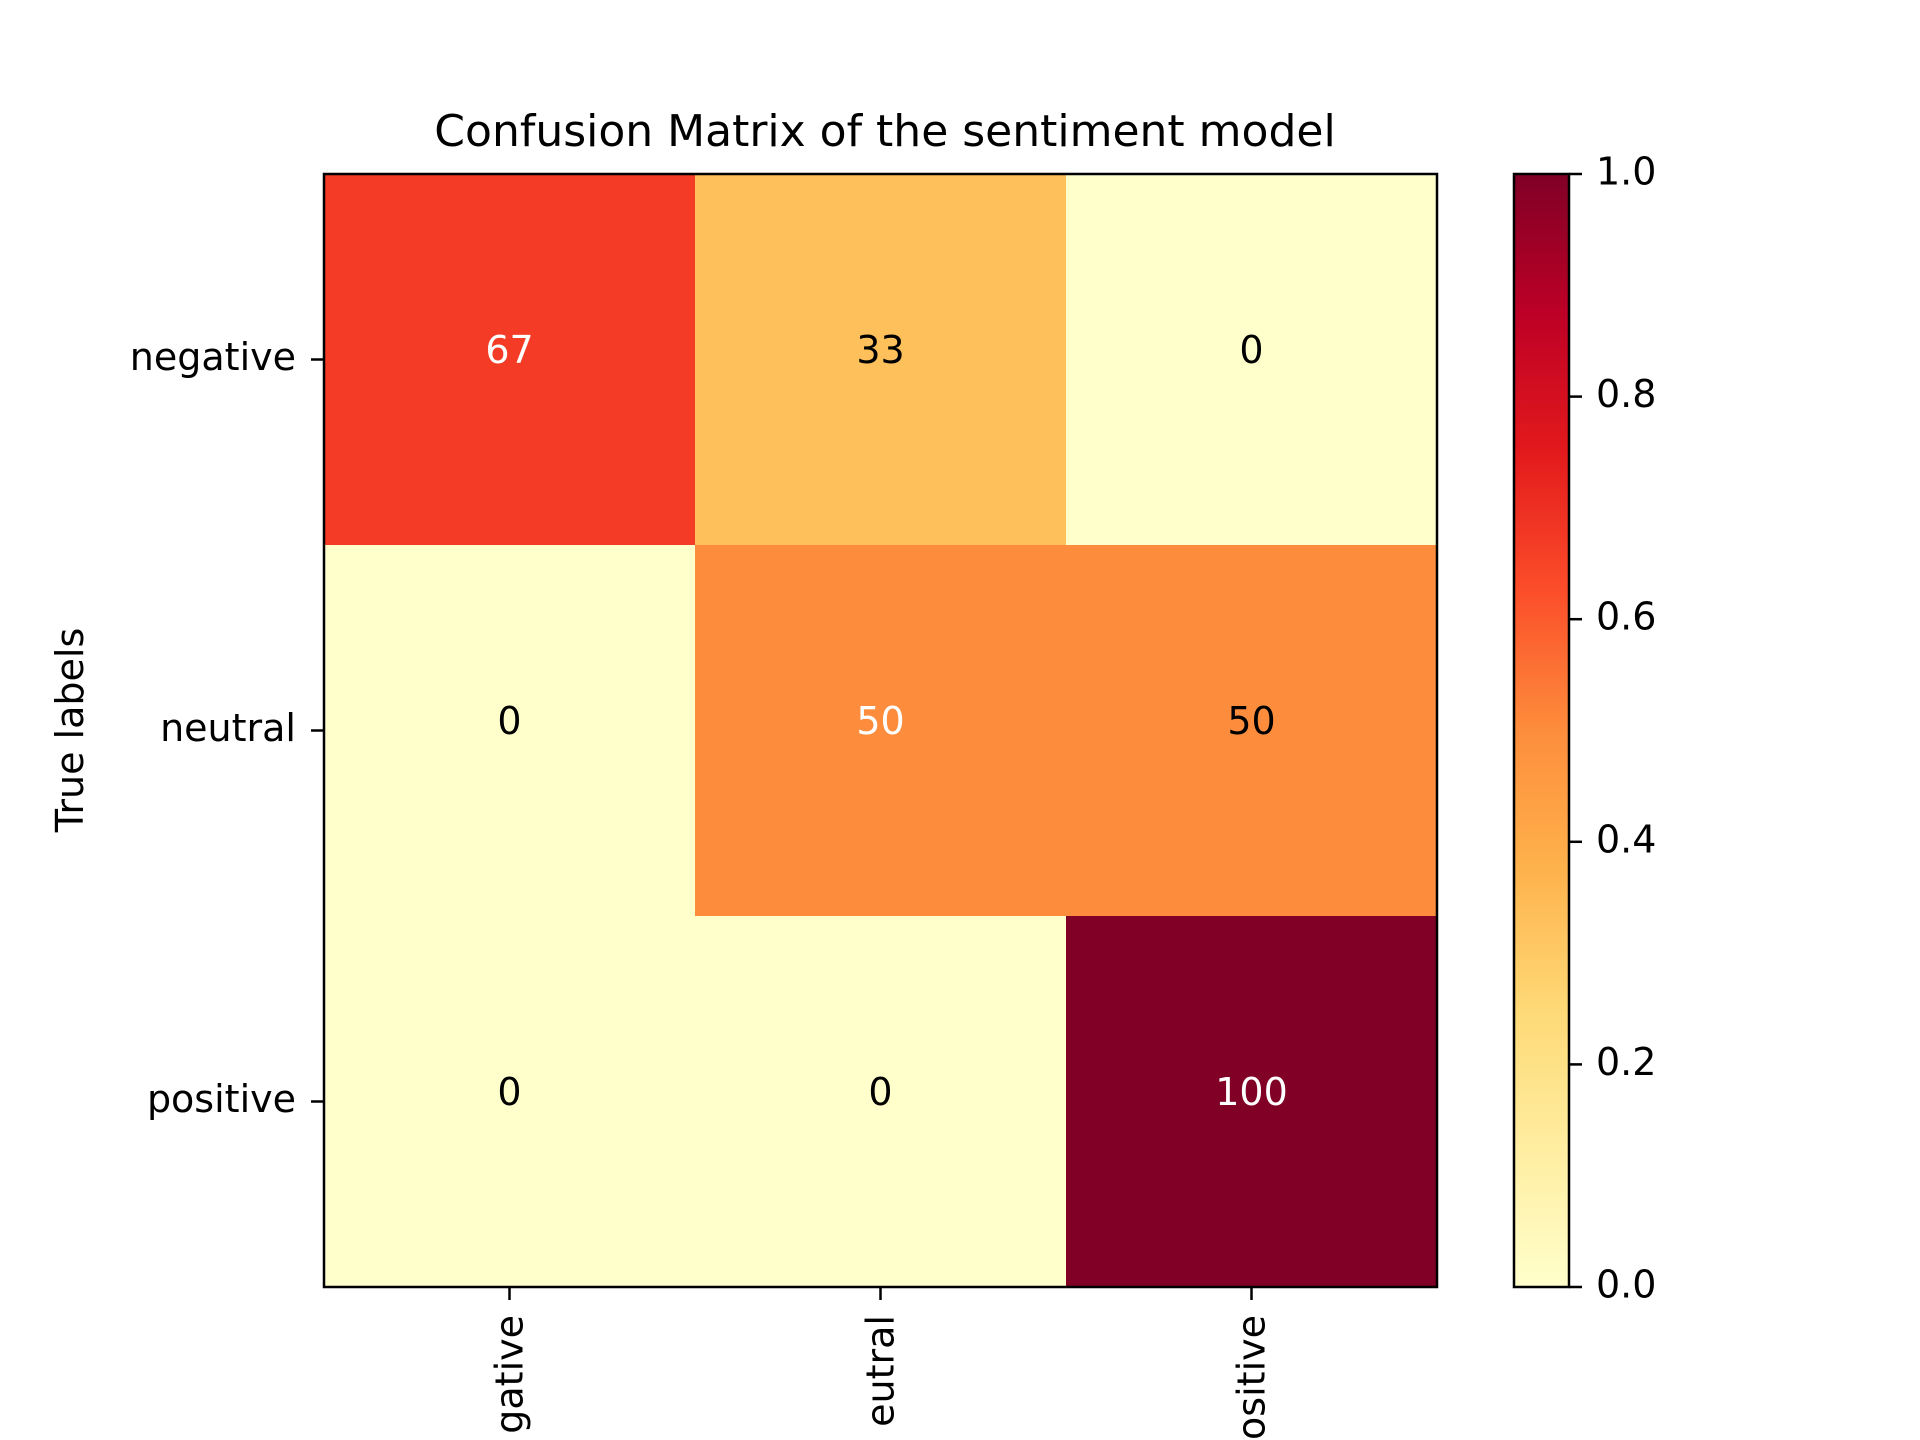 This screenshot has height=1440, width=1920. What do you see at coordinates (1252, 1377) in the screenshot?
I see `x-tick-label: ositive` at bounding box center [1252, 1377].